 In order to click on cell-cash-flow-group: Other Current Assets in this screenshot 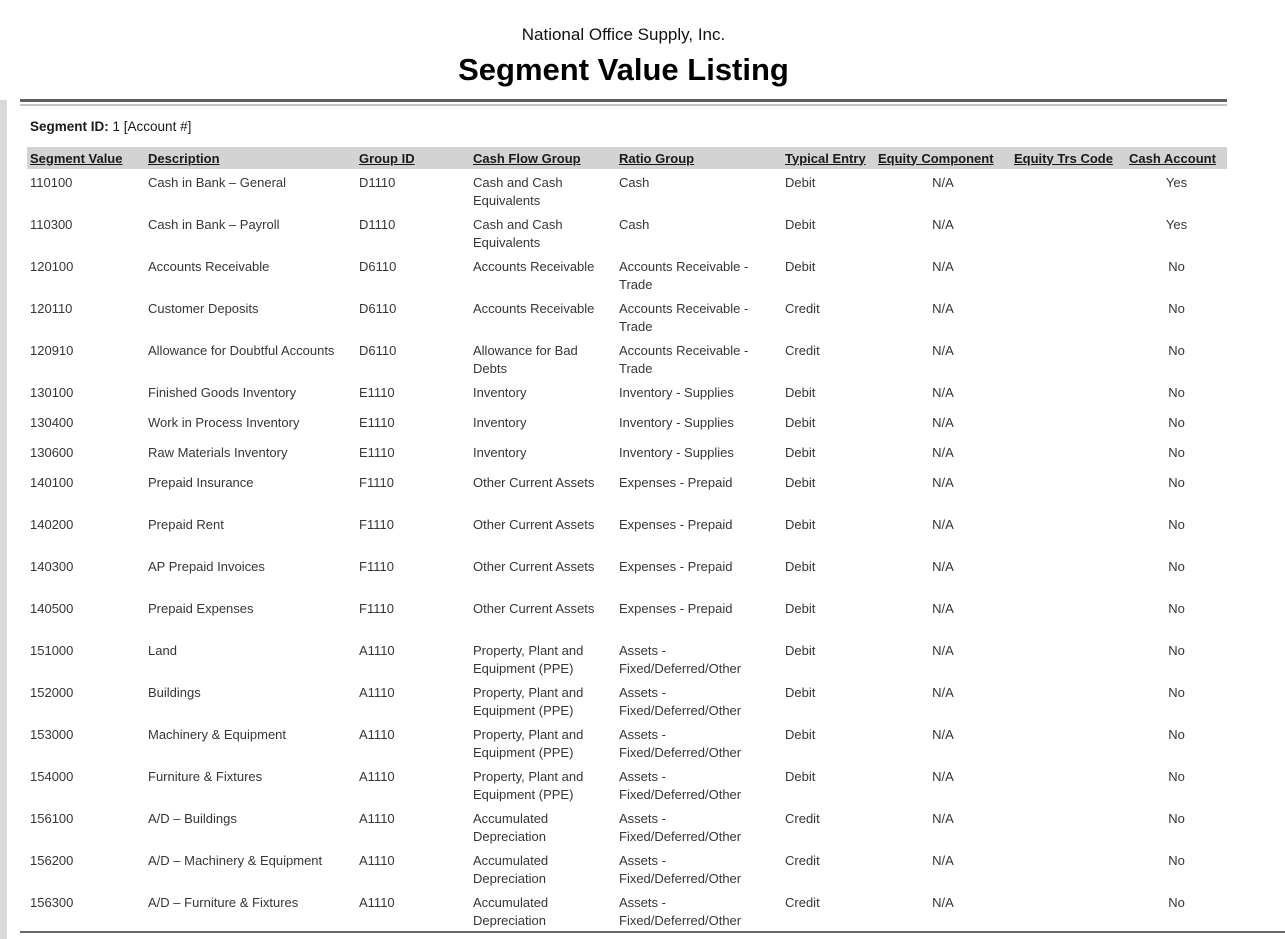, I will do `click(534, 524)`.